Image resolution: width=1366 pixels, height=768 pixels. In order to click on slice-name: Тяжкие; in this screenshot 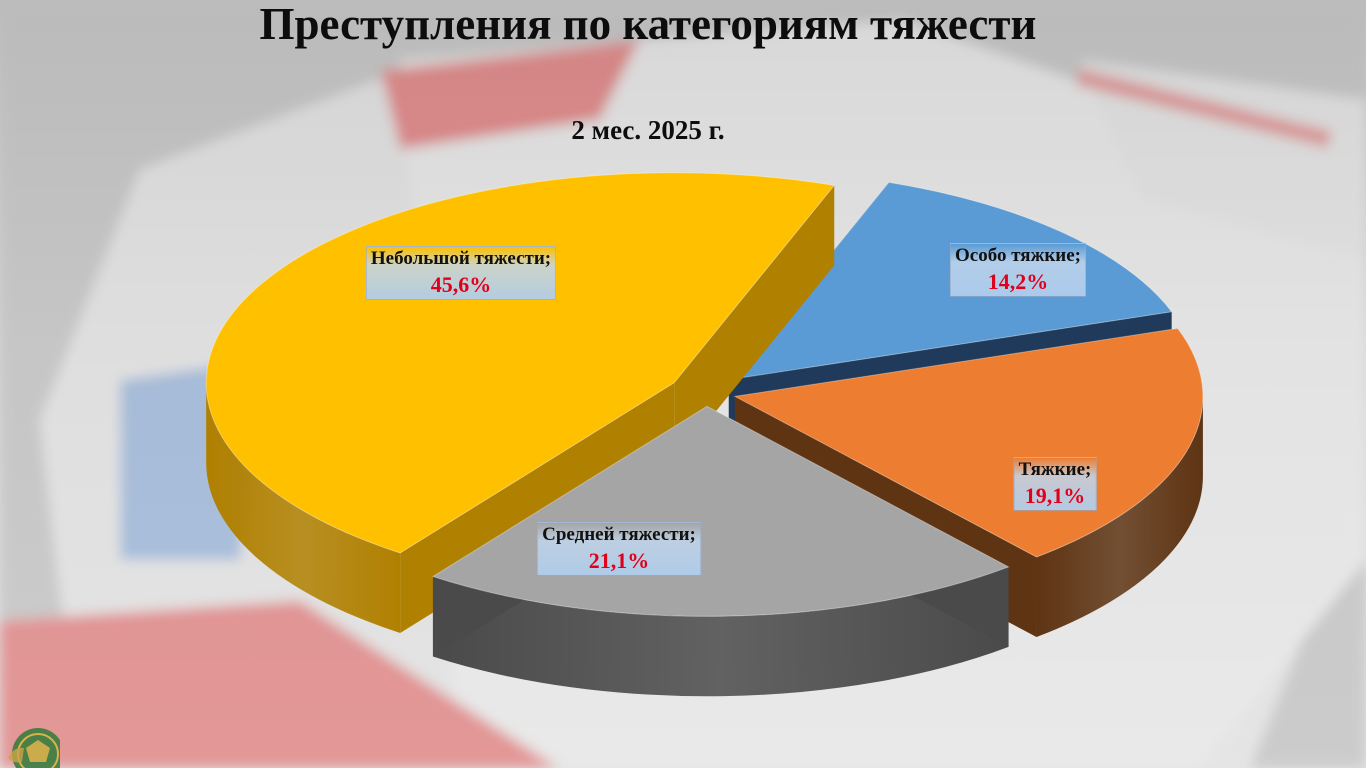, I will do `click(1055, 469)`.